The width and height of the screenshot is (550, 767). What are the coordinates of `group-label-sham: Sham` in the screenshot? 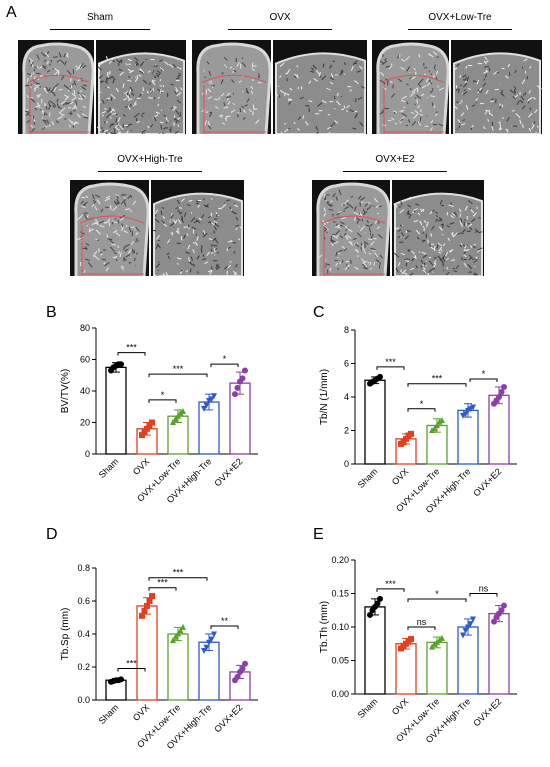 It's located at (100, 17).